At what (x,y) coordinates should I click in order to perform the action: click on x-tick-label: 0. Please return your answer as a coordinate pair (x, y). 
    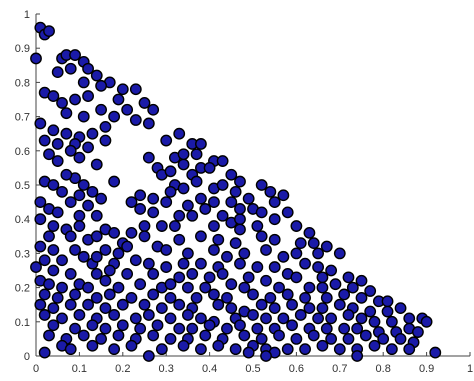
    Looking at the image, I should click on (36, 369).